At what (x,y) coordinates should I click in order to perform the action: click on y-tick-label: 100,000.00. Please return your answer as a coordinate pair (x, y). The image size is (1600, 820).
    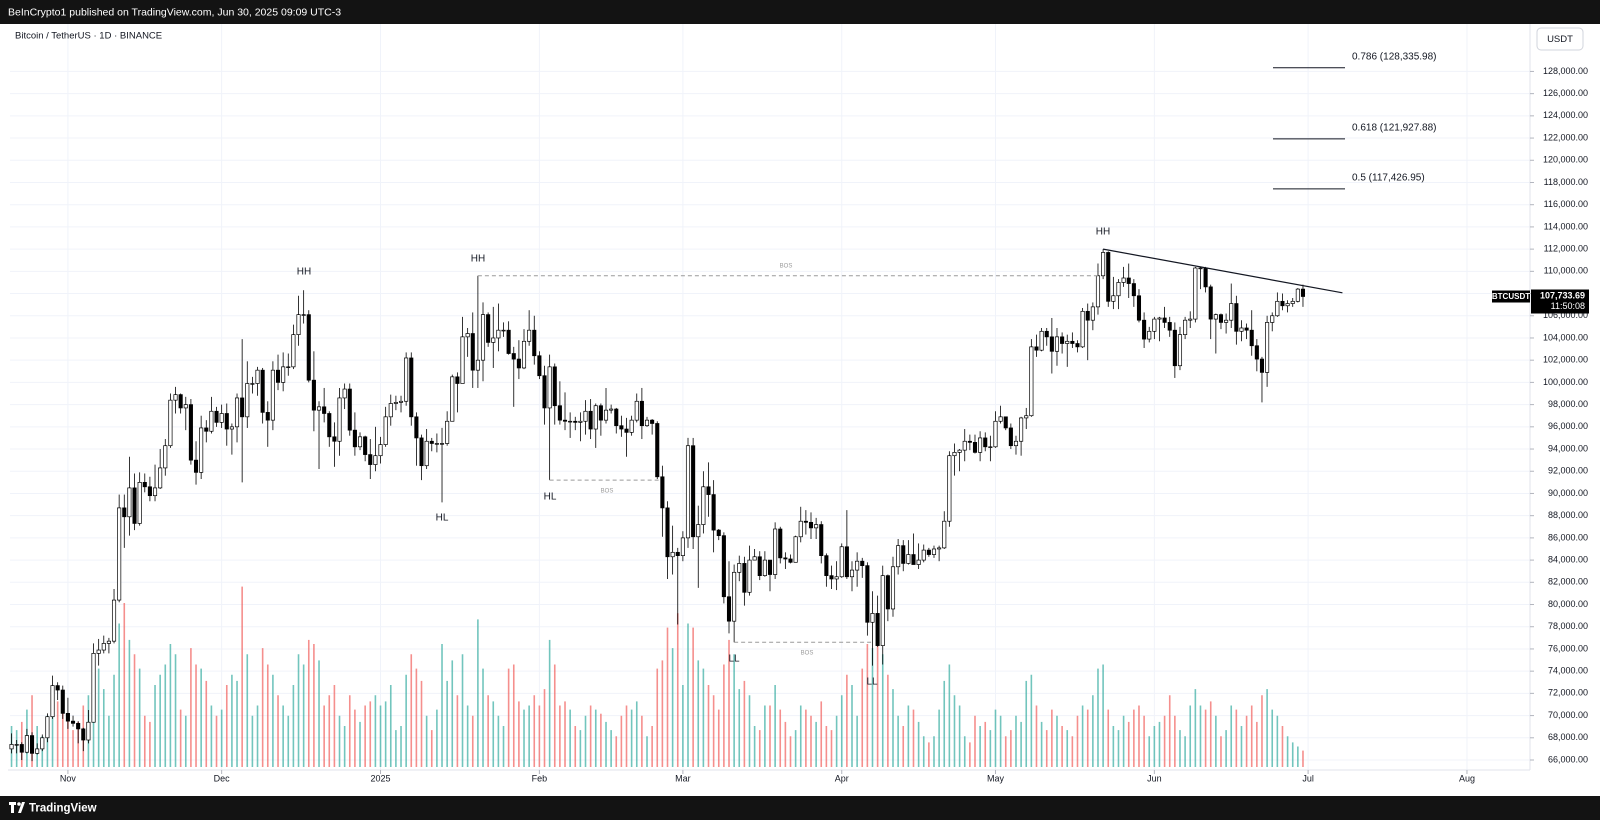
    Looking at the image, I should click on (1565, 382).